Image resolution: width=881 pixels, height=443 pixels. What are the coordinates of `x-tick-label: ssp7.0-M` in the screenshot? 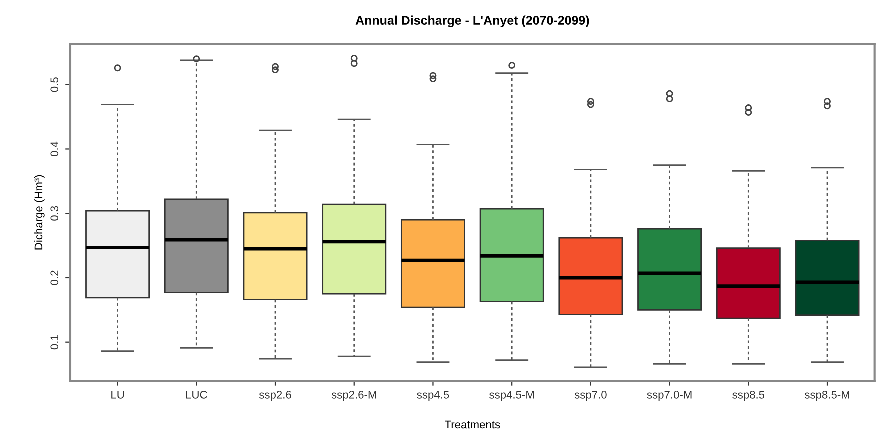 It's located at (669, 396).